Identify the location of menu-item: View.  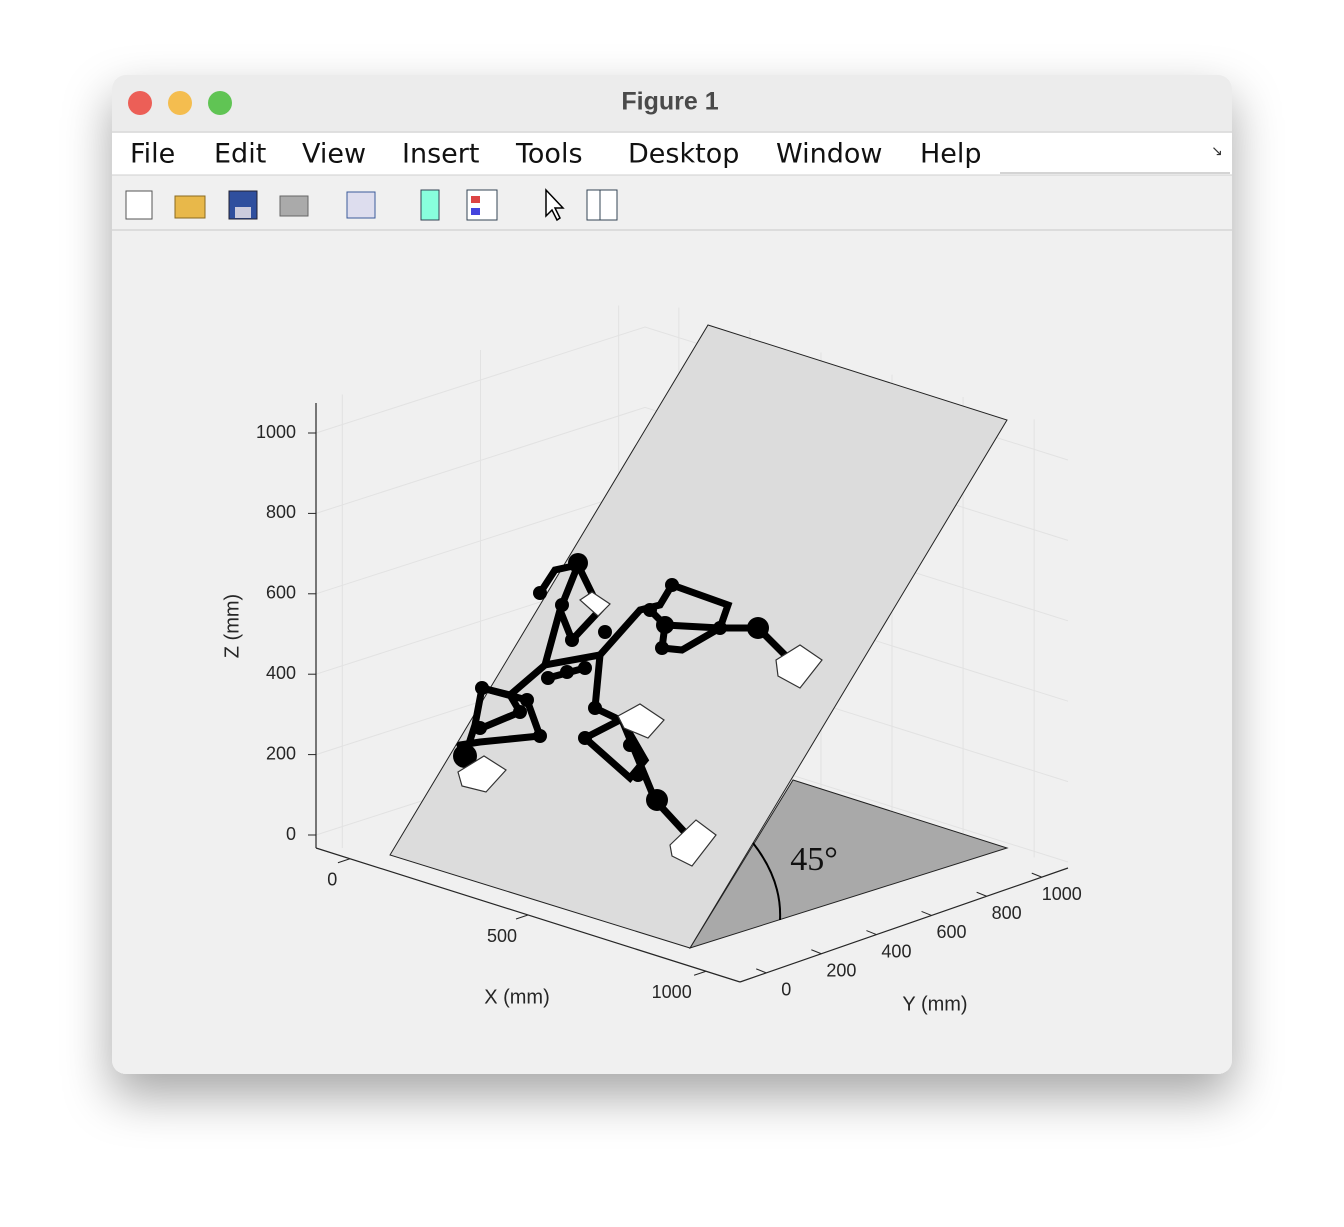
(334, 154).